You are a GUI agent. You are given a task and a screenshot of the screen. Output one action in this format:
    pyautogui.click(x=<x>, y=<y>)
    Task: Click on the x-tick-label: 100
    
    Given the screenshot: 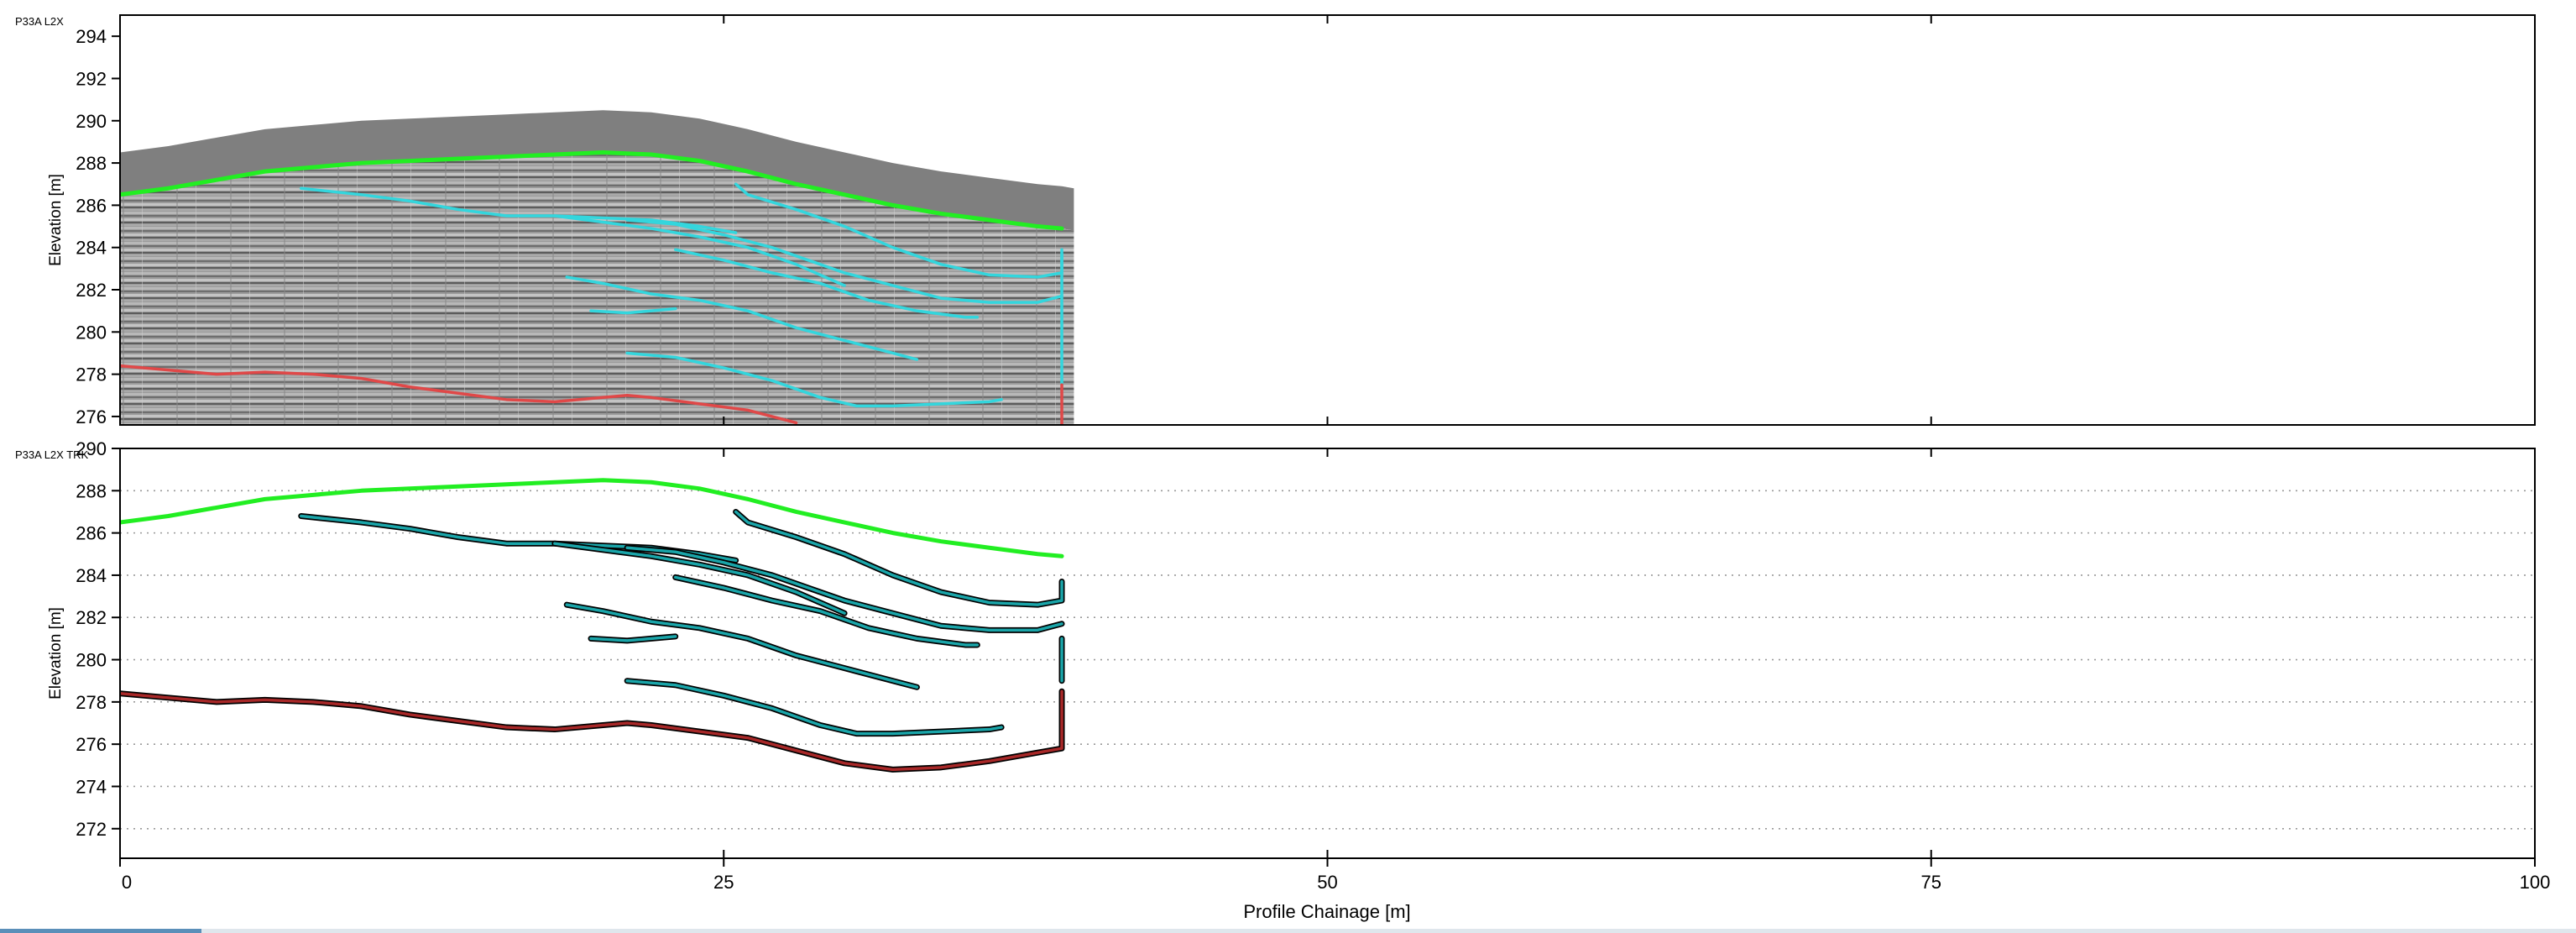 What is the action you would take?
    pyautogui.click(x=2535, y=882)
    